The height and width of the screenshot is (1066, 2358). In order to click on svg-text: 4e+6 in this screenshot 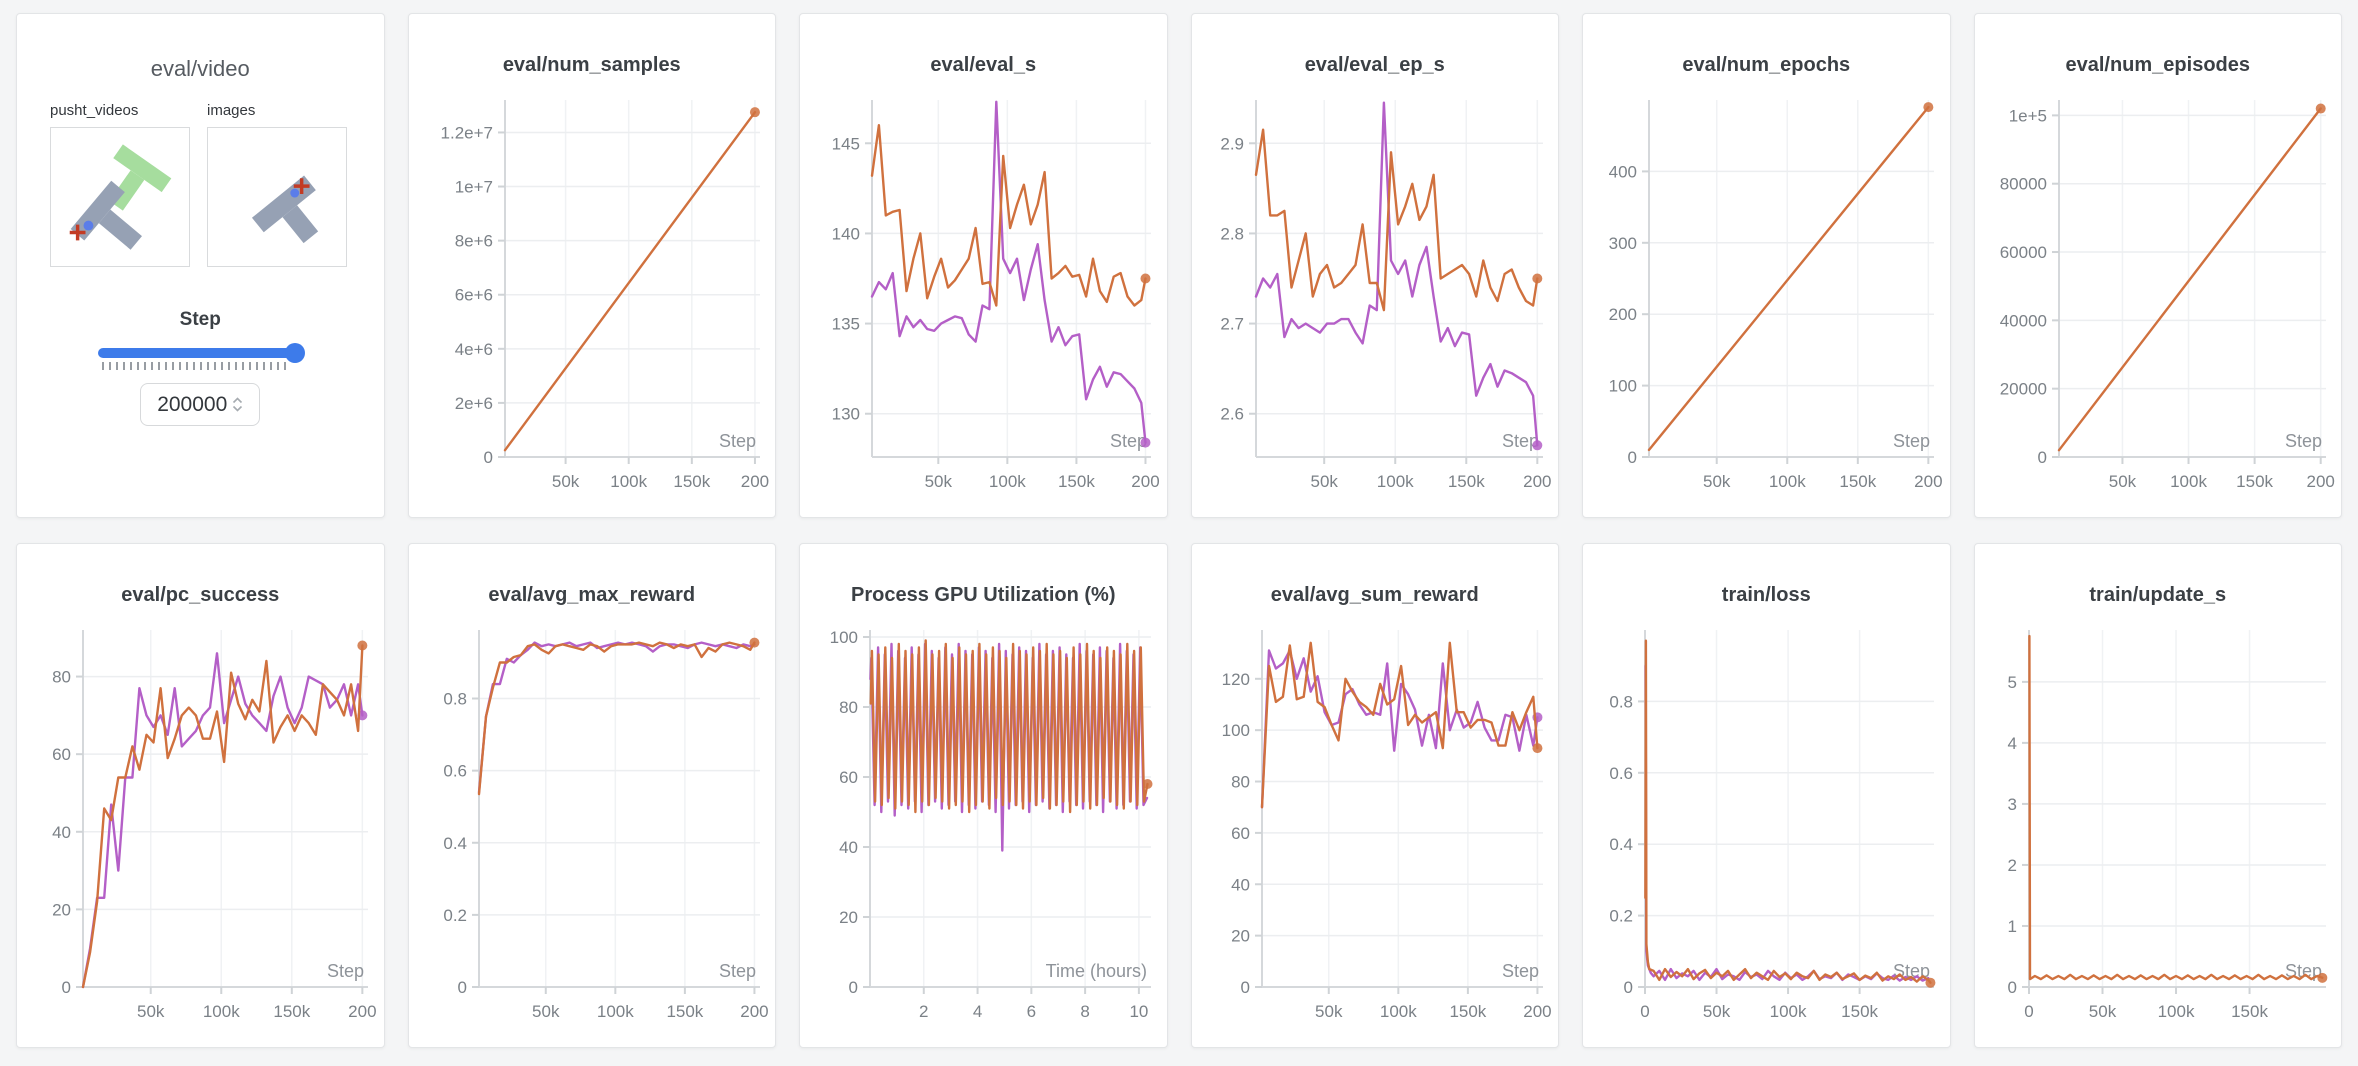, I will do `click(473, 349)`.